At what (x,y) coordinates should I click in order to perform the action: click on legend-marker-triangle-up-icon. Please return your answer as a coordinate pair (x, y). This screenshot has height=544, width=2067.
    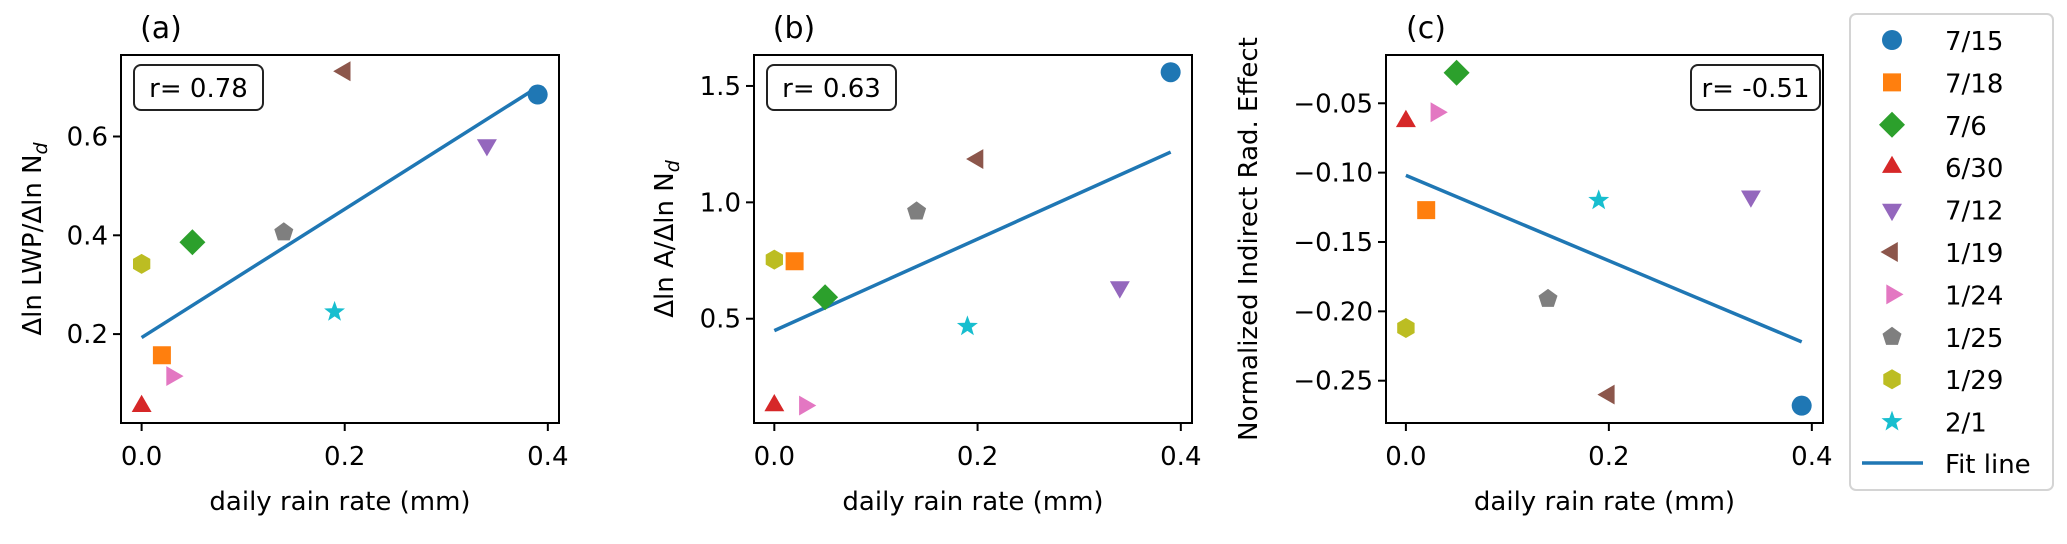
    Looking at the image, I should click on (1892, 164).